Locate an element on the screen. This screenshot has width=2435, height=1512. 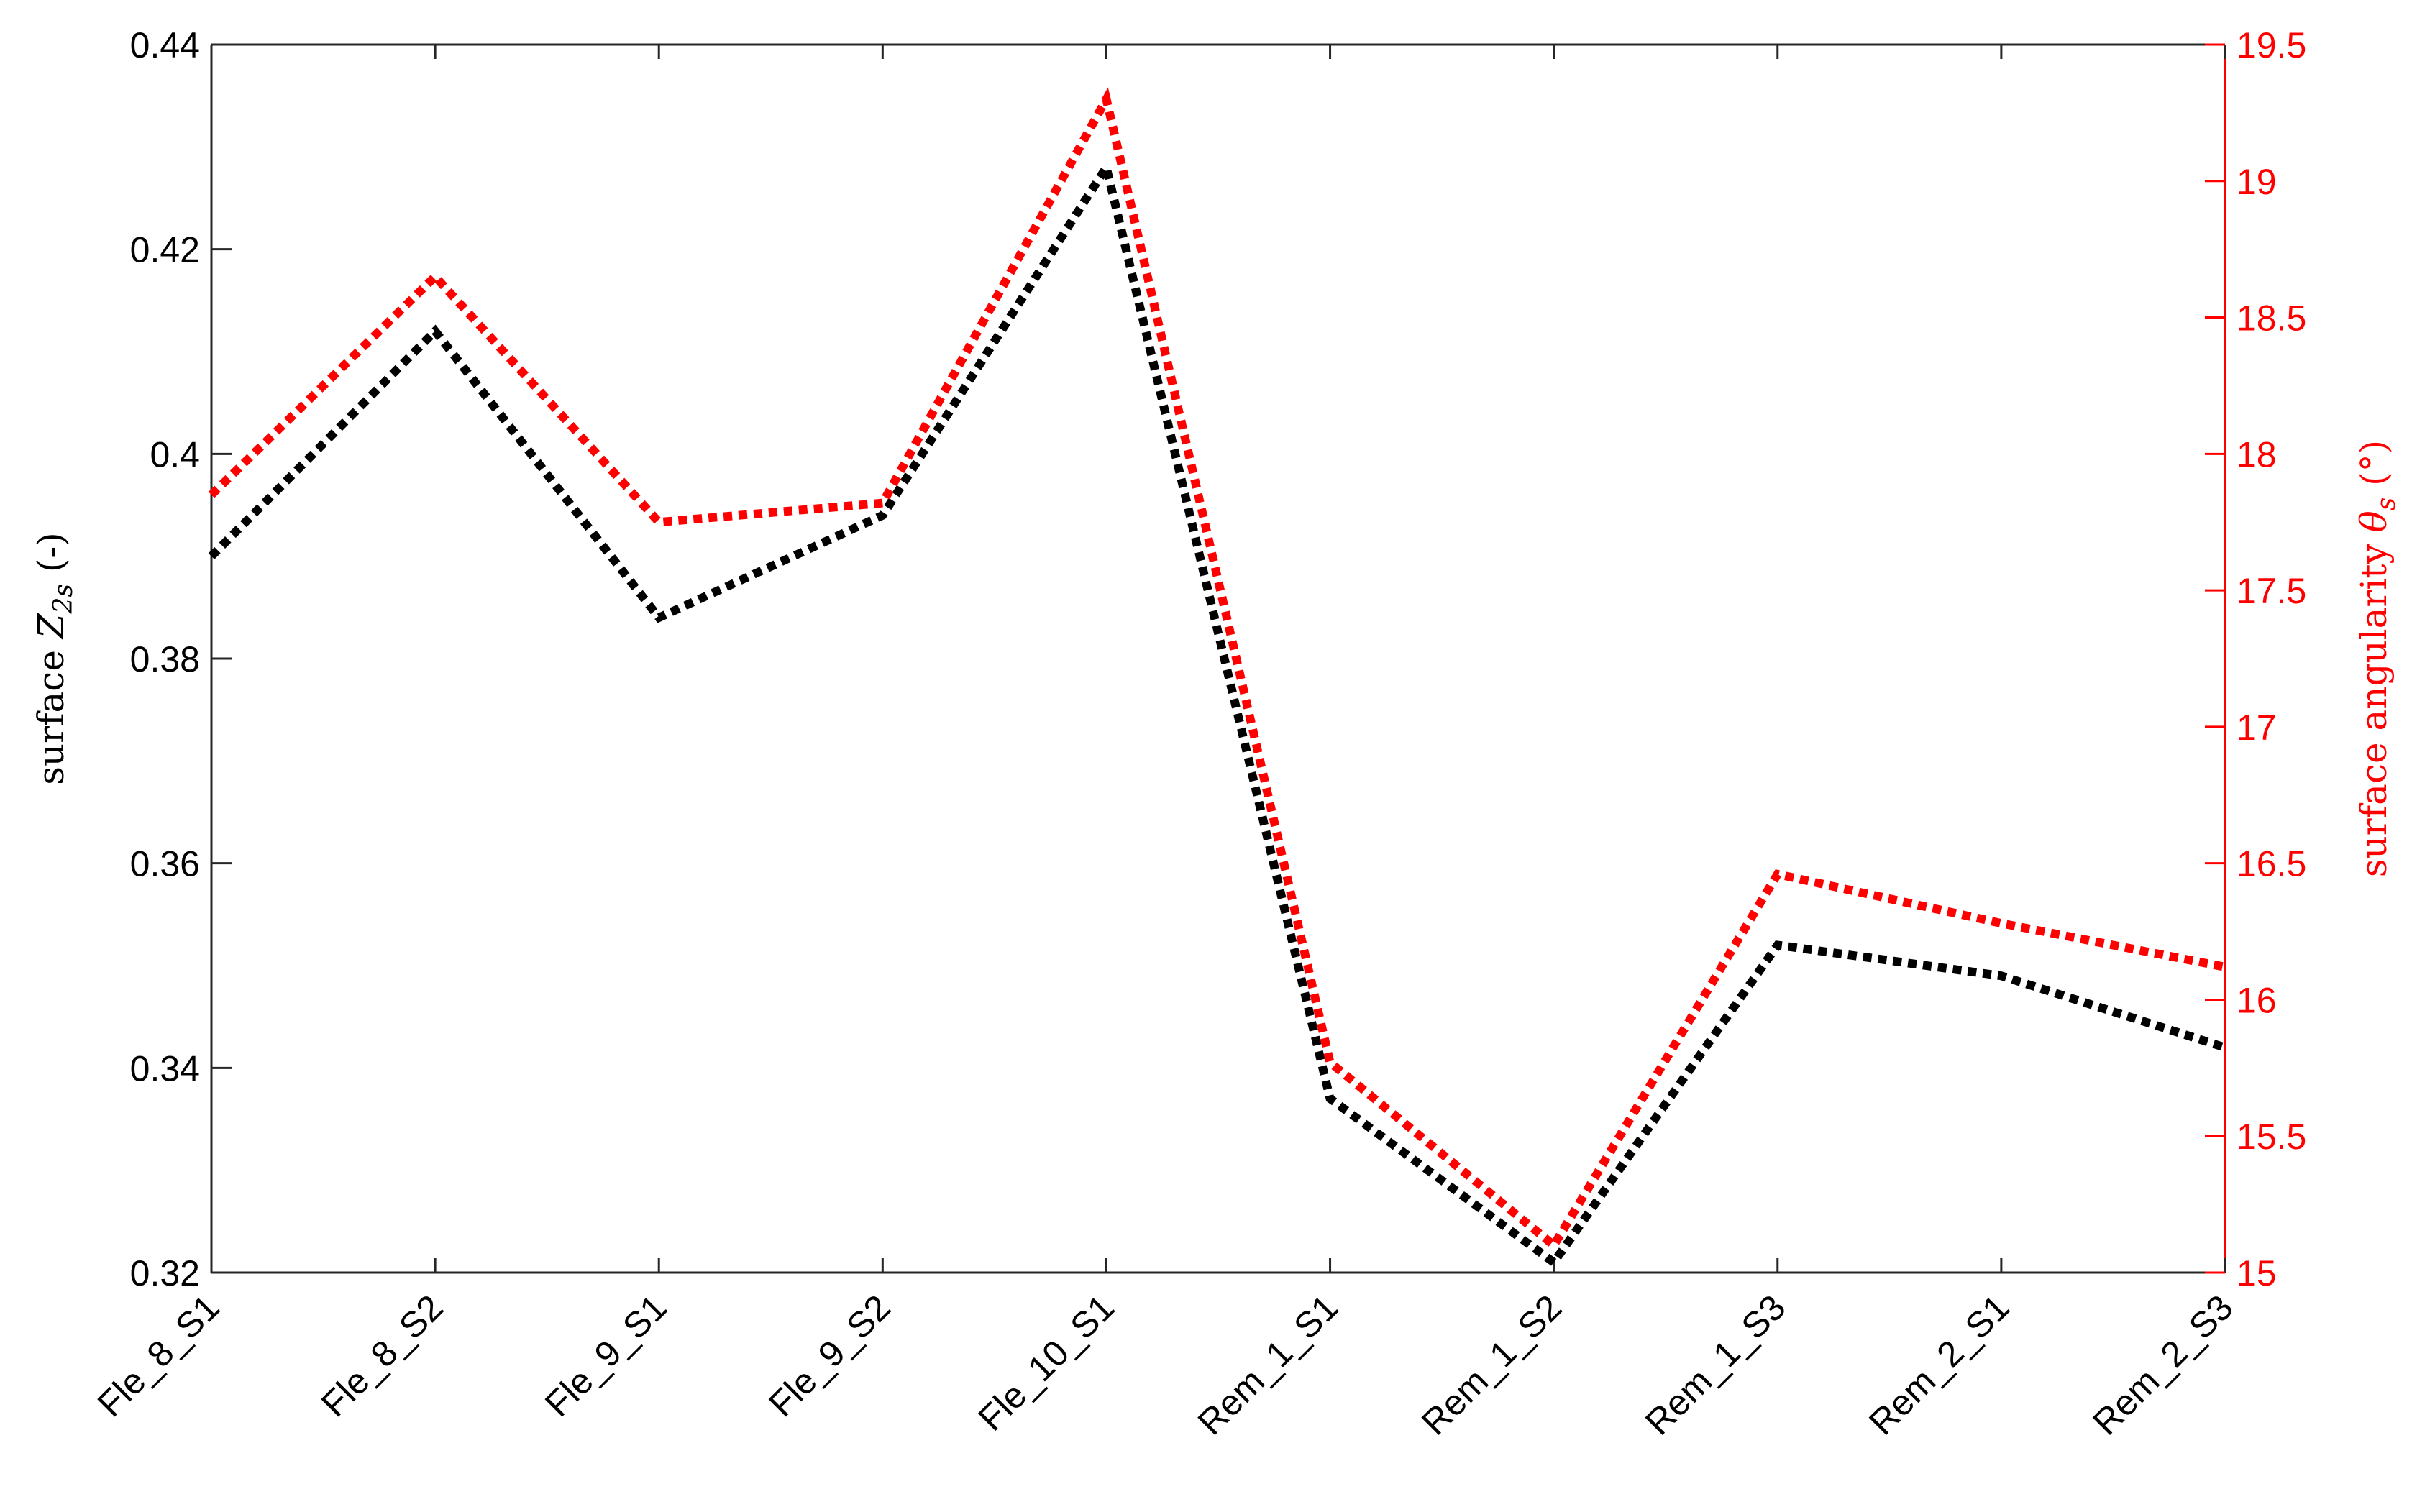
right-tick-label: 16 is located at coordinates (2257, 1000).